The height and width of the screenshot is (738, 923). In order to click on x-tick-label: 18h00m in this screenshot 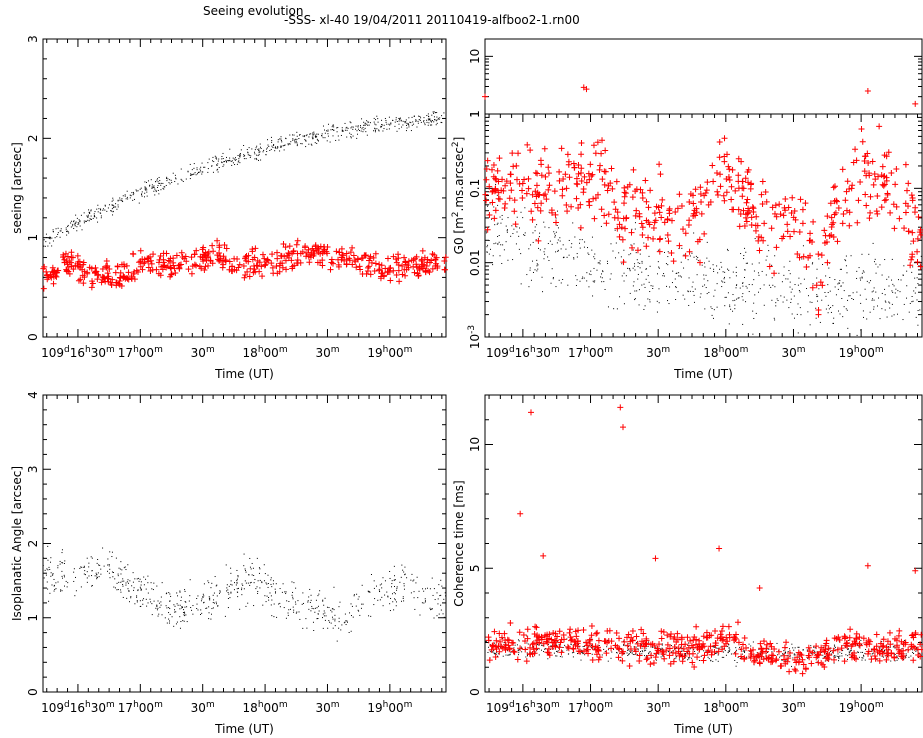, I will do `click(265, 352)`.